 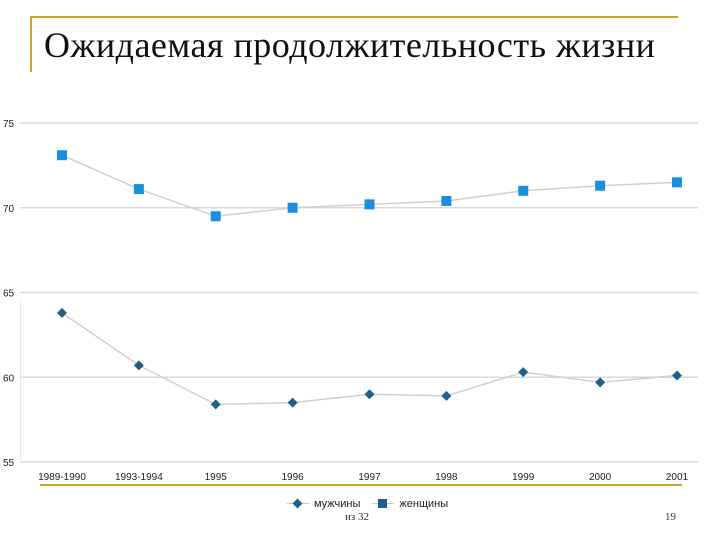 I want to click on legend-label-men: мужчины, so click(x=337, y=504).